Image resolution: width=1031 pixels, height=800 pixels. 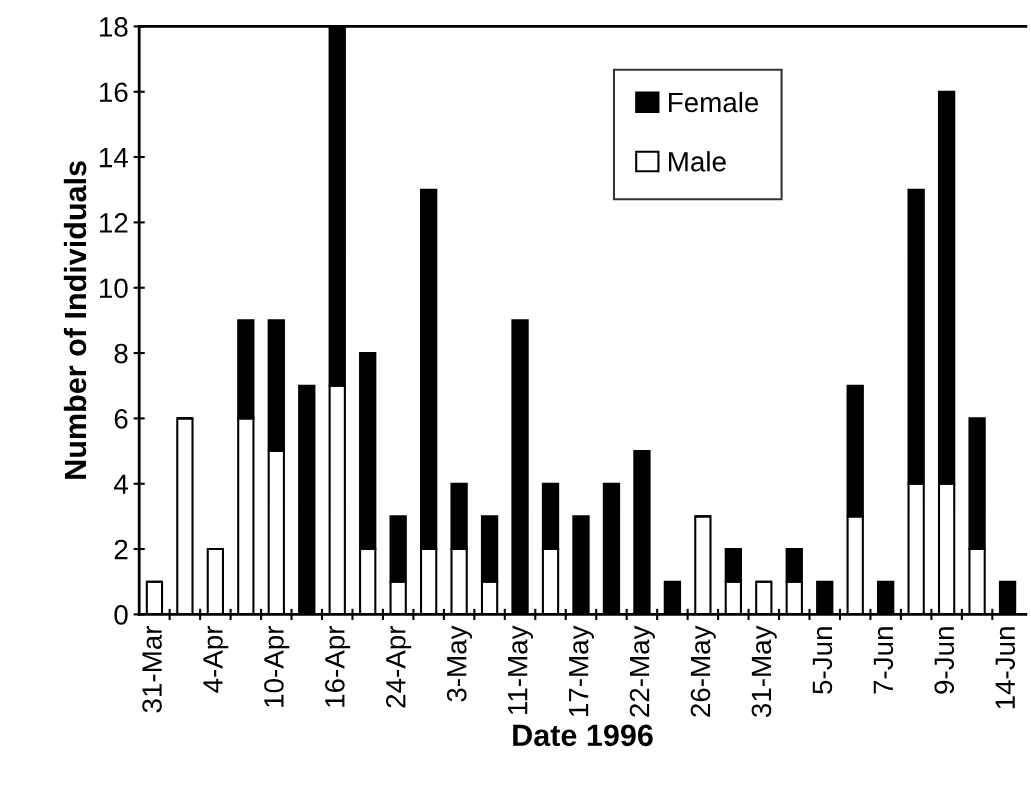 I want to click on x-tick-label: 4-Apr, so click(x=216, y=659).